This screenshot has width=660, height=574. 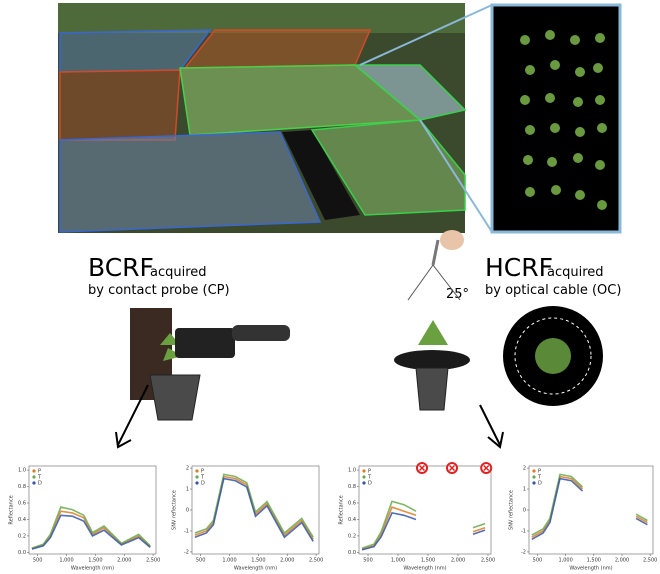 I want to click on seedling-top, so click(x=553, y=356).